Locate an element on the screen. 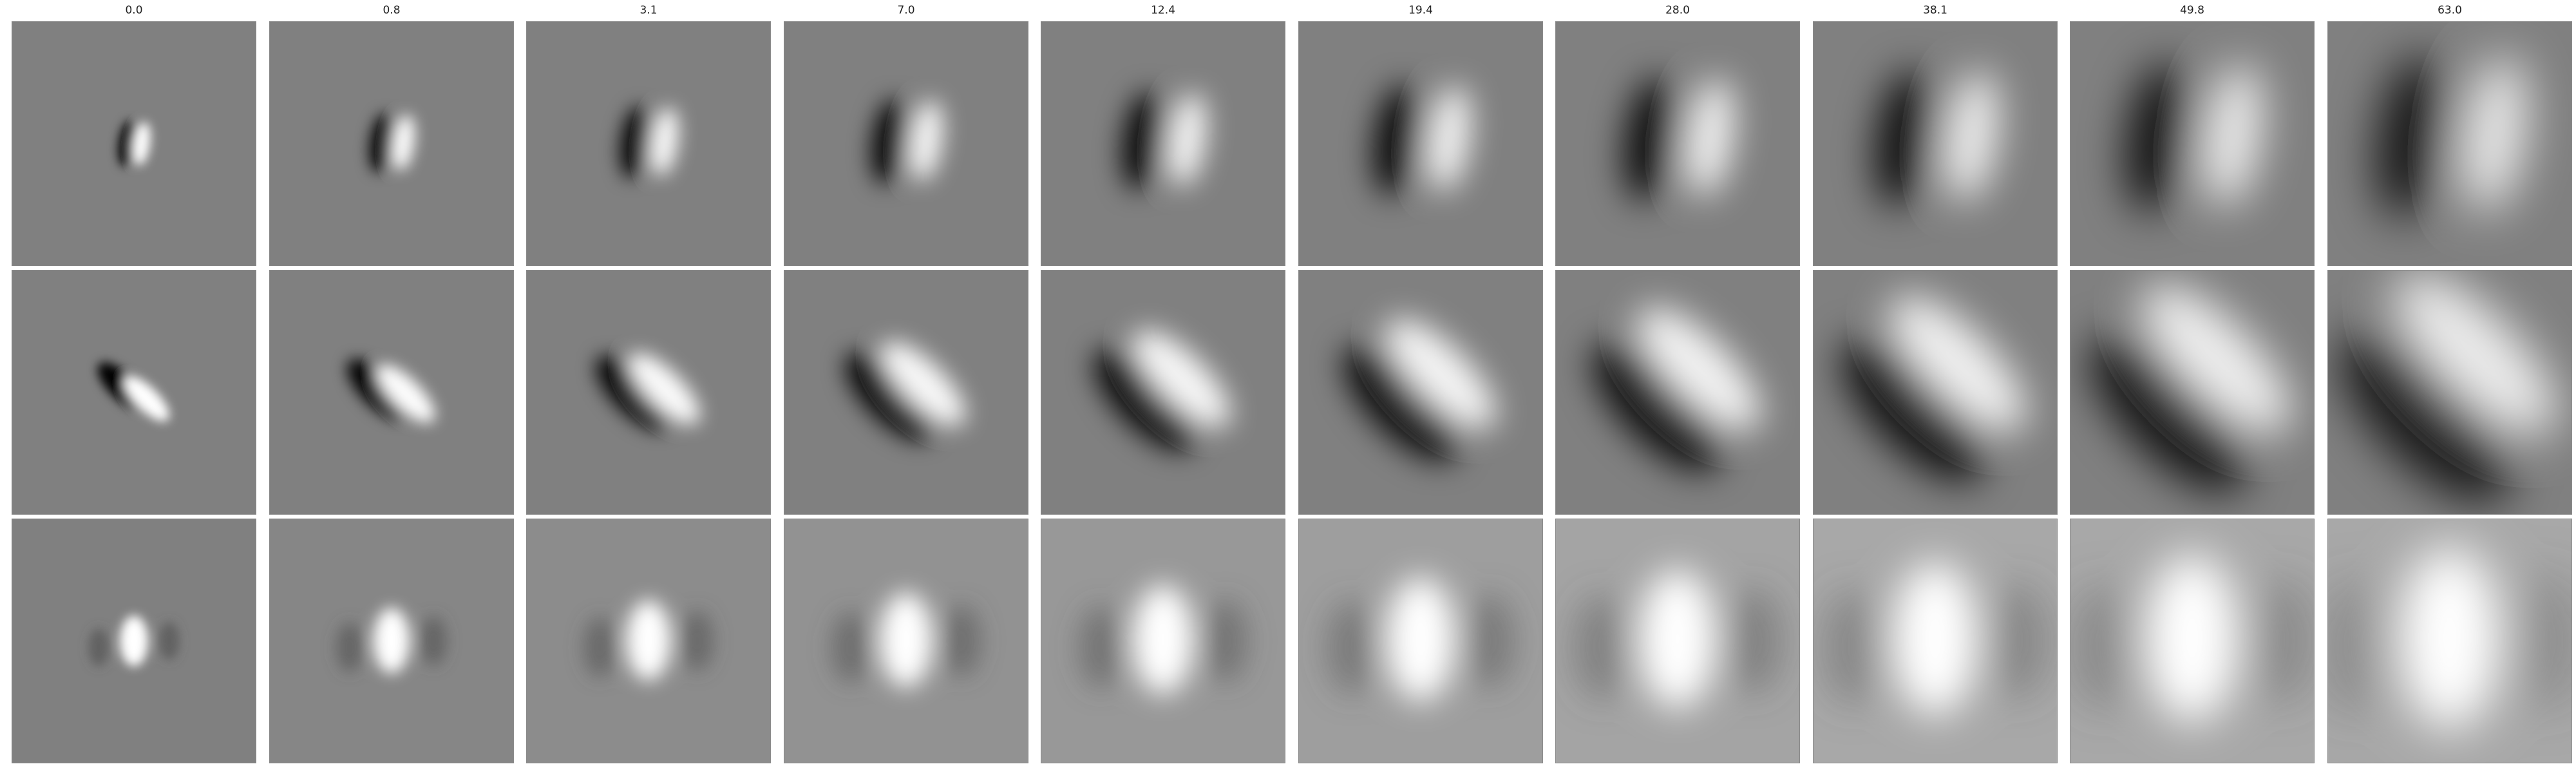 The width and height of the screenshot is (2576, 773). column-title: 19.4 is located at coordinates (1420, 10).